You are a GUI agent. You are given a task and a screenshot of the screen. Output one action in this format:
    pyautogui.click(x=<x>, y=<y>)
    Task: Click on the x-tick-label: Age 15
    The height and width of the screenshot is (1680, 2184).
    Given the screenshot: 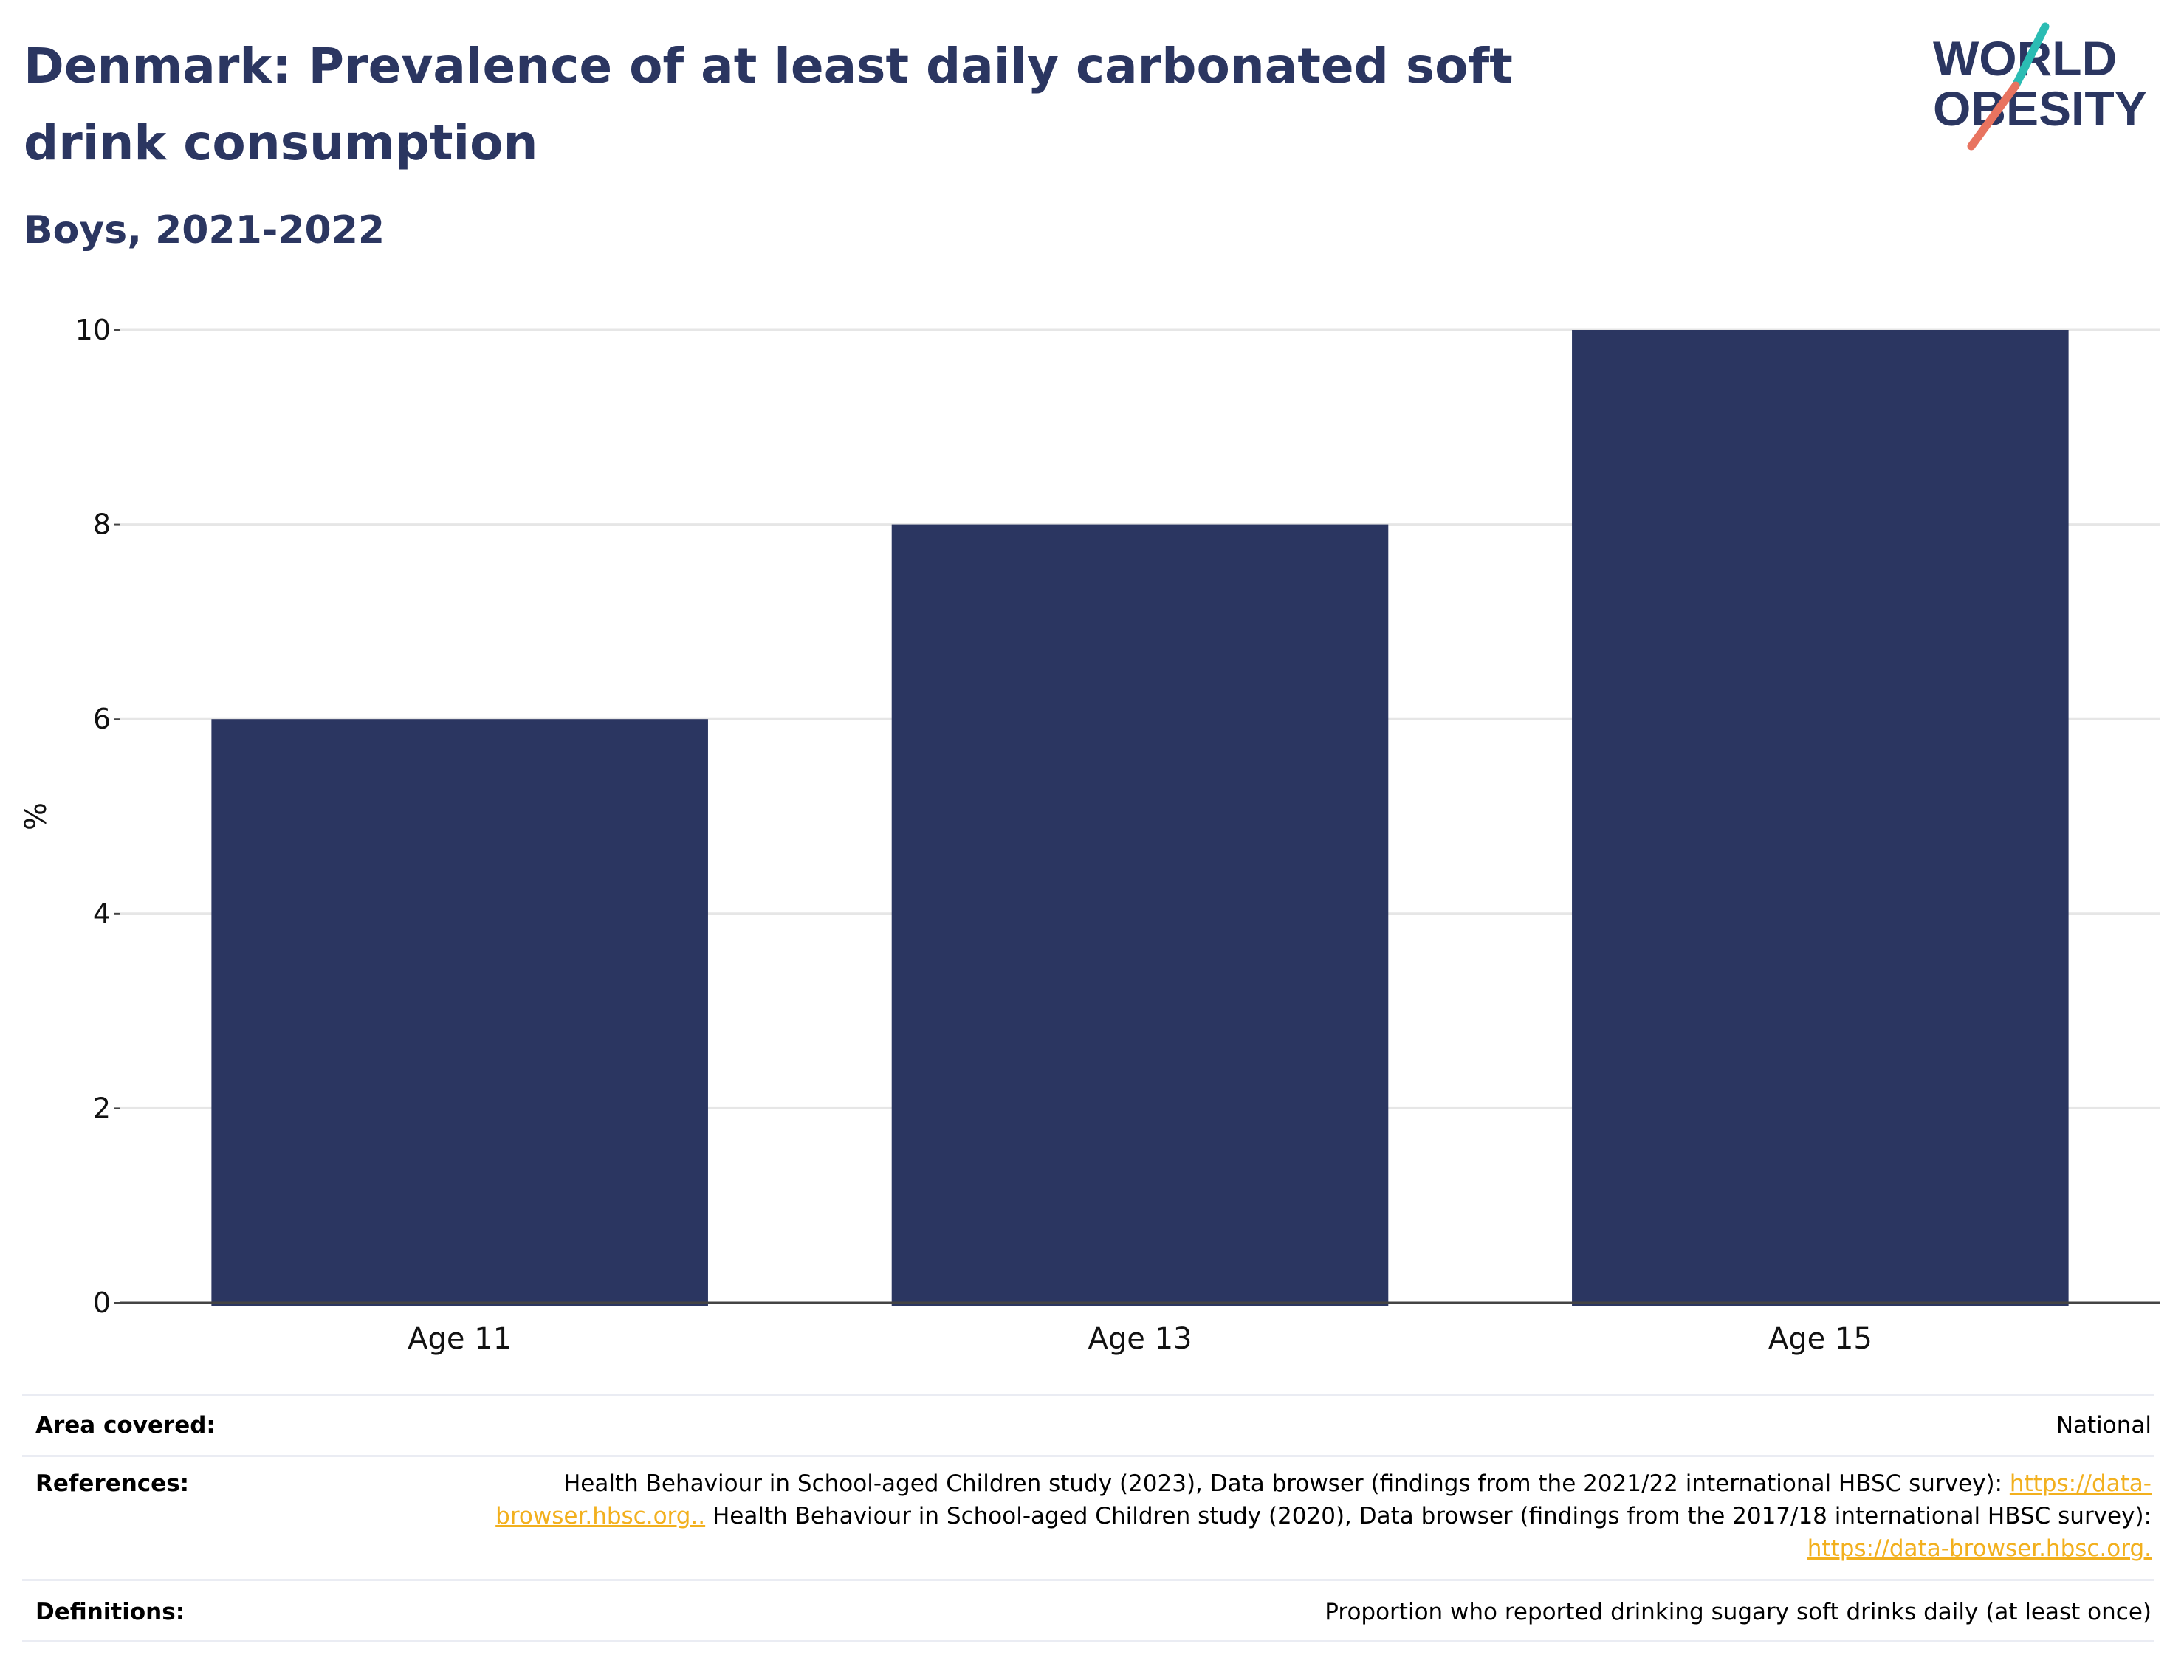 What is the action you would take?
    pyautogui.click(x=1820, y=1339)
    